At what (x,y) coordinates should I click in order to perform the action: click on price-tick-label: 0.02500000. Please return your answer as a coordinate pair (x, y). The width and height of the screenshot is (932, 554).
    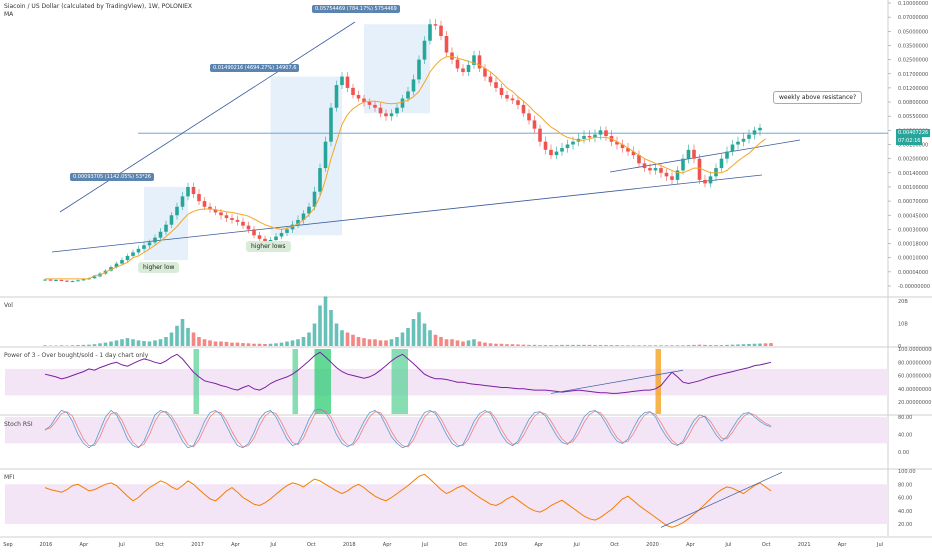
    Looking at the image, I should click on (913, 61).